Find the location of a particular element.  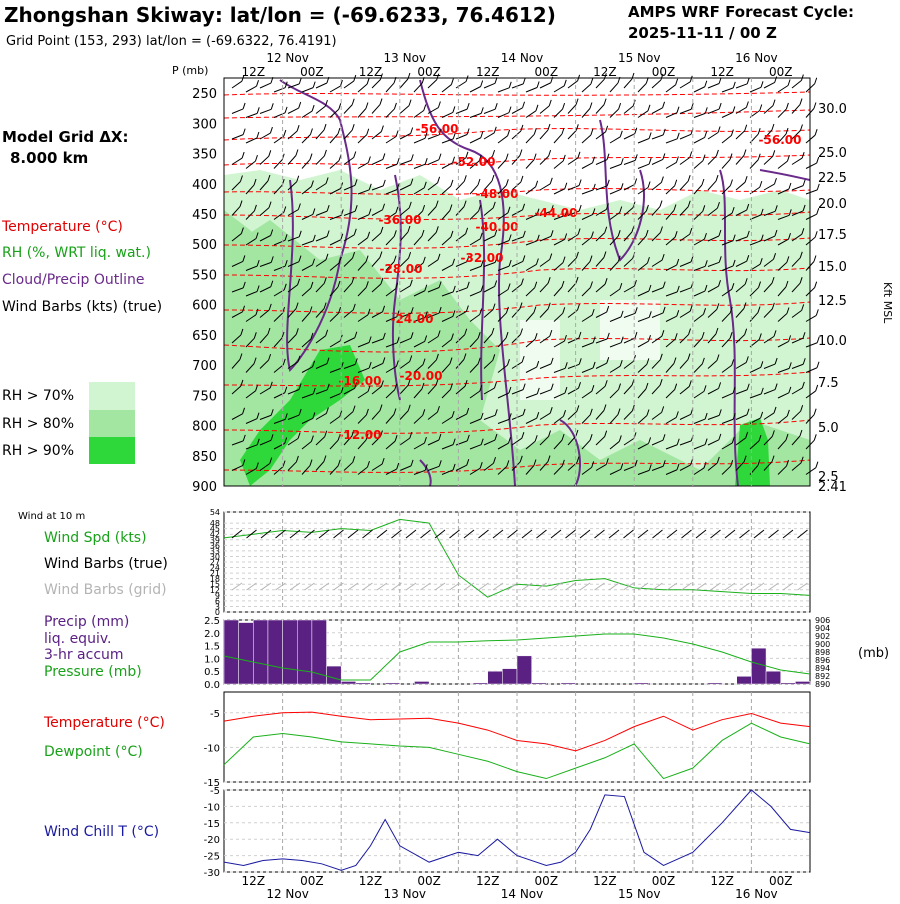

temperature-label: -20.00 is located at coordinates (421, 376).